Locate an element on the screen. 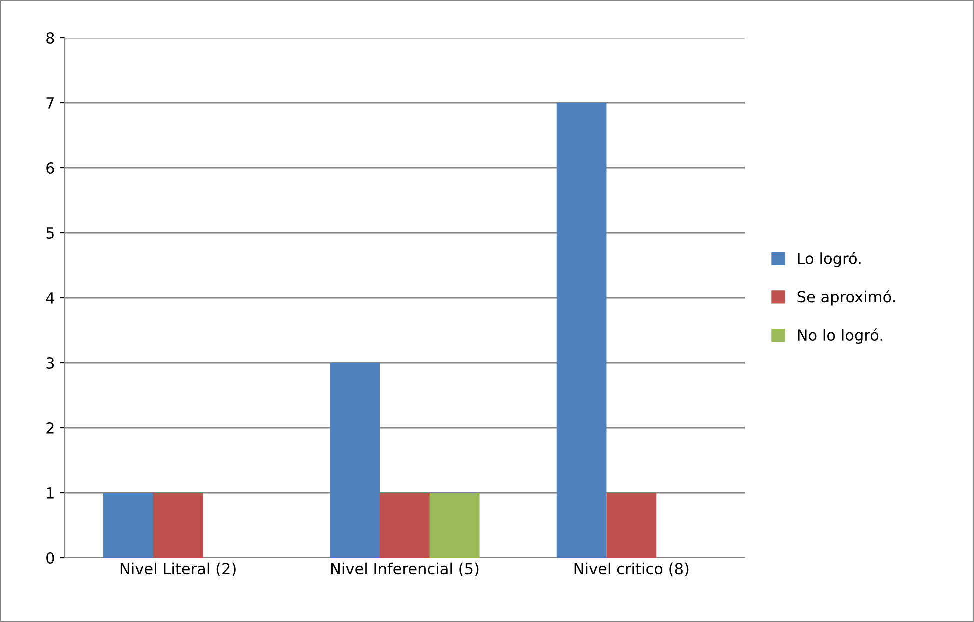 The image size is (974, 622). legend-label: No lo logró. is located at coordinates (840, 336).